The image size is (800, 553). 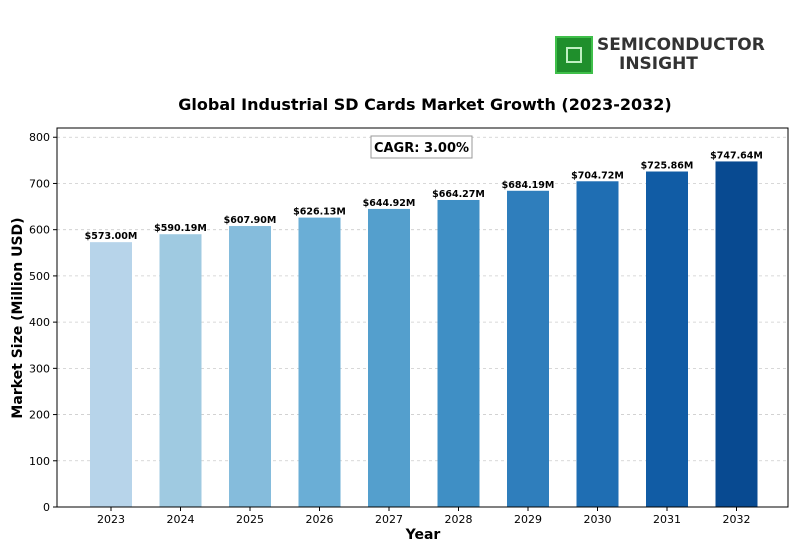 What do you see at coordinates (667, 166) in the screenshot?
I see `bar-value-label: $725.86M` at bounding box center [667, 166].